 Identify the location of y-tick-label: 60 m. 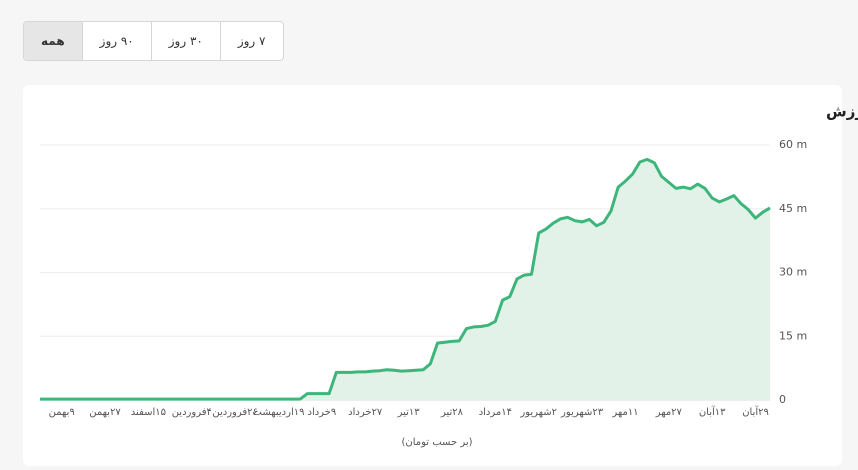
(793, 144).